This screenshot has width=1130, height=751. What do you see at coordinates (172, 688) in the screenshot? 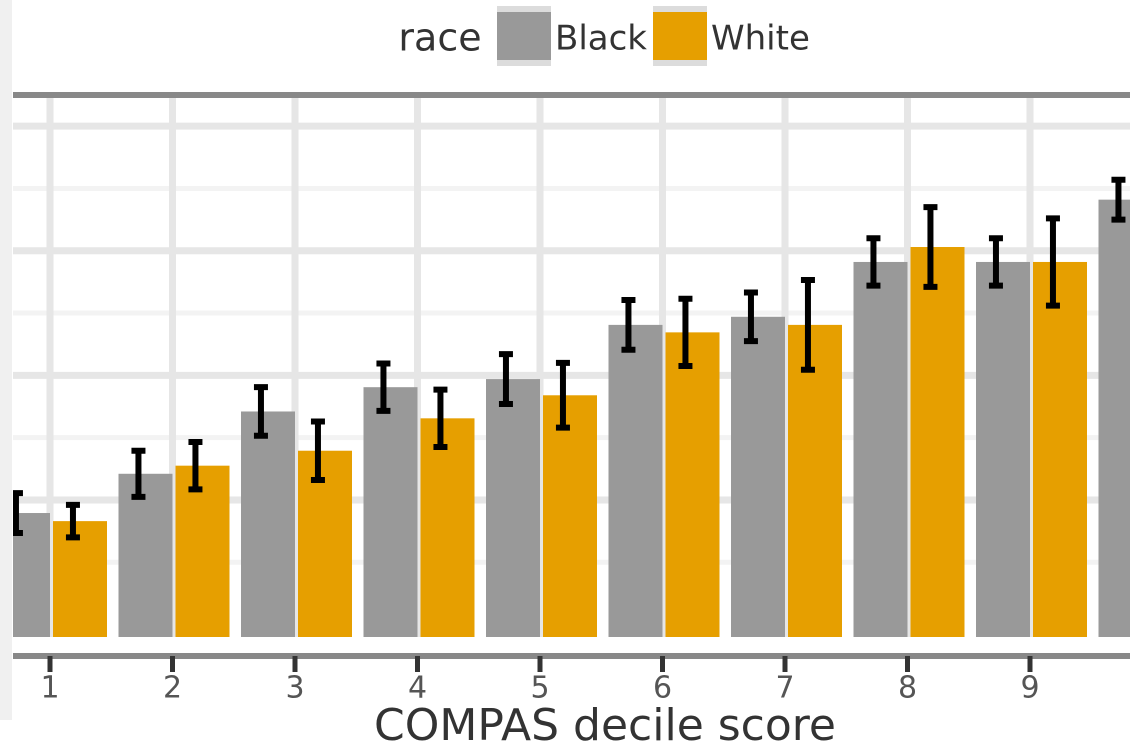
I see `x-tick-label: 2` at bounding box center [172, 688].